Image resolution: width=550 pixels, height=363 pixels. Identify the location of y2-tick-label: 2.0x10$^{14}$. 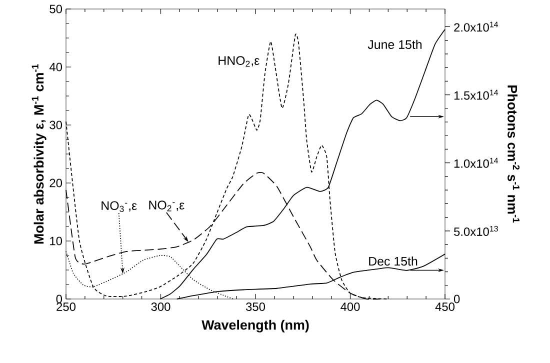
(476, 27).